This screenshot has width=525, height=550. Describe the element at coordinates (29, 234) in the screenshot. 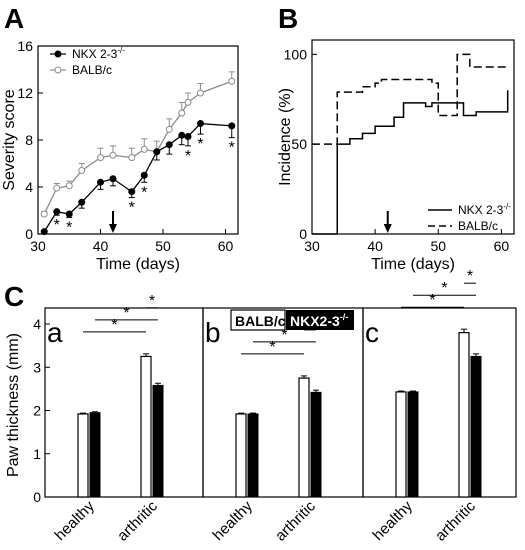

I see `panel-a-y-tick-label: 0` at that location.